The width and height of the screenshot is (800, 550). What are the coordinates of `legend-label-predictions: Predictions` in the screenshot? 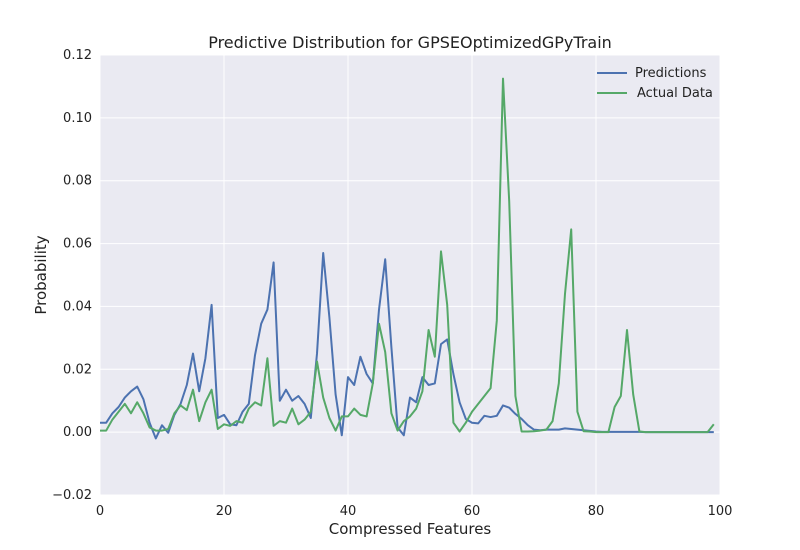 It's located at (671, 73).